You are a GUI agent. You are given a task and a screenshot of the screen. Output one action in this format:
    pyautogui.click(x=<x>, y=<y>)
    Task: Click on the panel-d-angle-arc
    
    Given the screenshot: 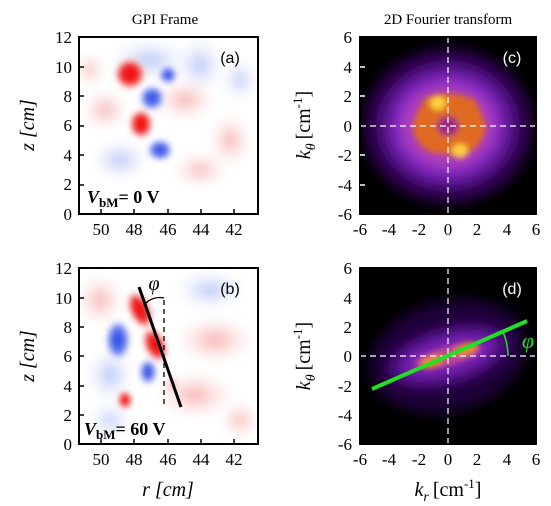 What is the action you would take?
    pyautogui.click(x=505, y=344)
    